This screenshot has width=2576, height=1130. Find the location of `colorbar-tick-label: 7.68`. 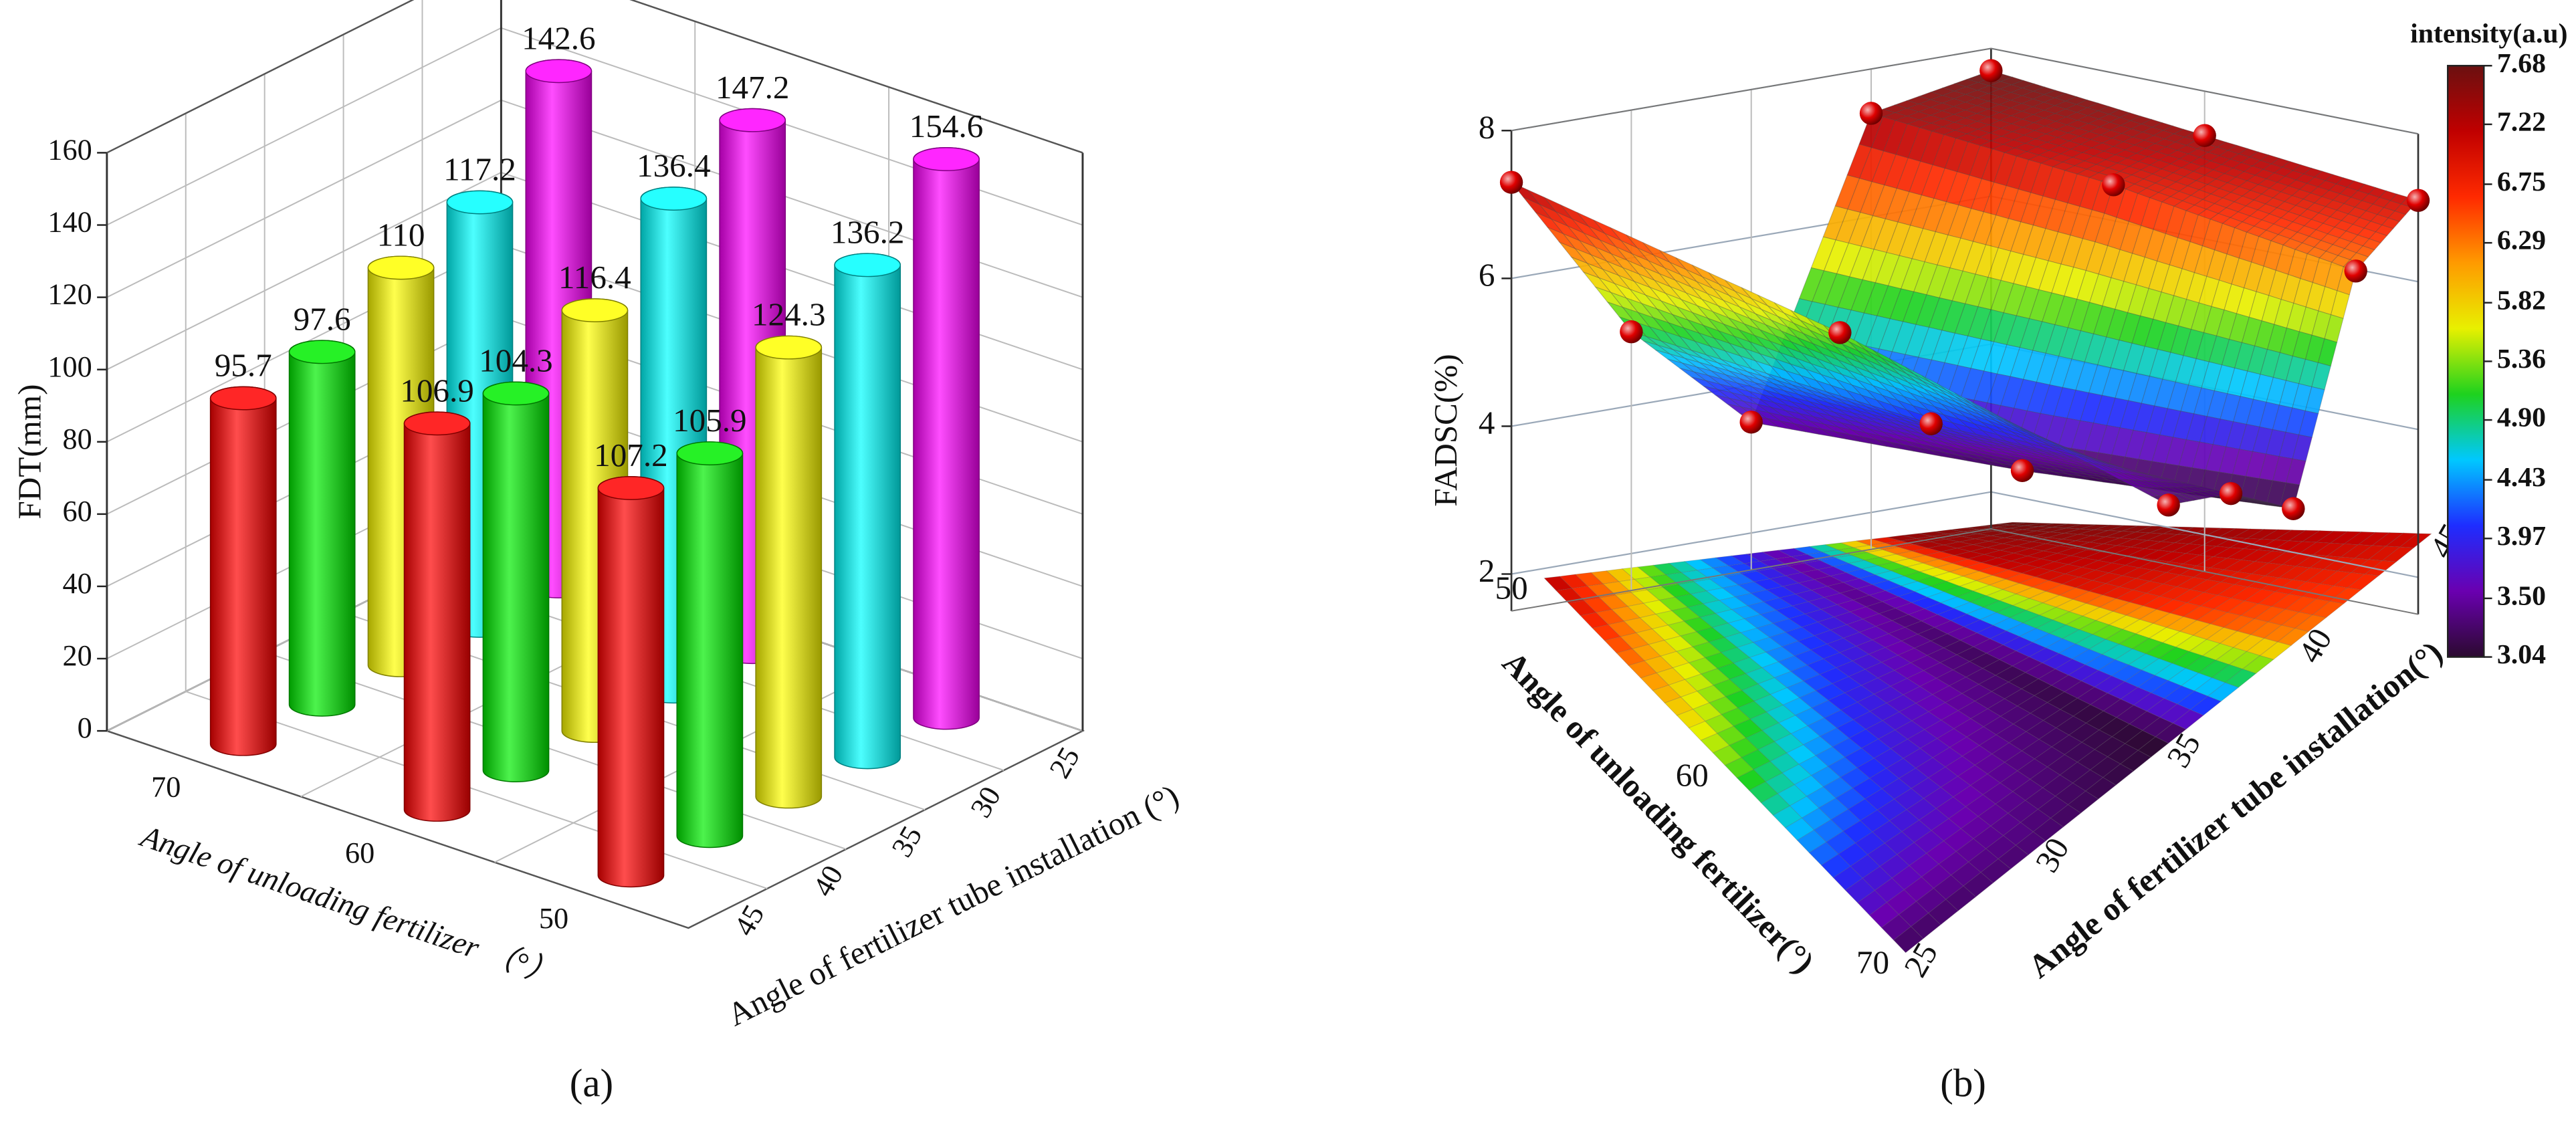

colorbar-tick-label: 7.68 is located at coordinates (2521, 63).